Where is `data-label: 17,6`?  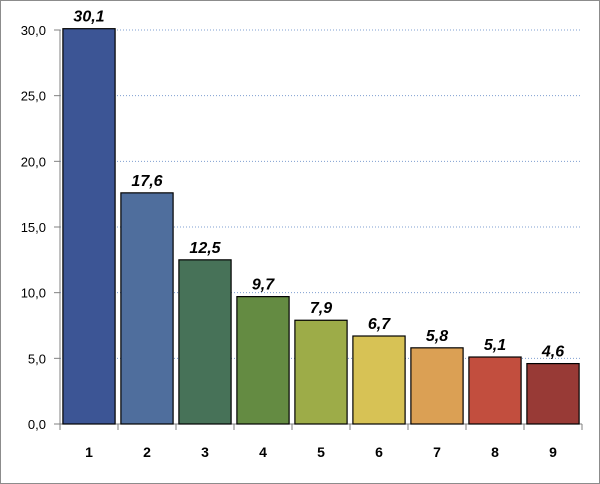
data-label: 17,6 is located at coordinates (146, 181).